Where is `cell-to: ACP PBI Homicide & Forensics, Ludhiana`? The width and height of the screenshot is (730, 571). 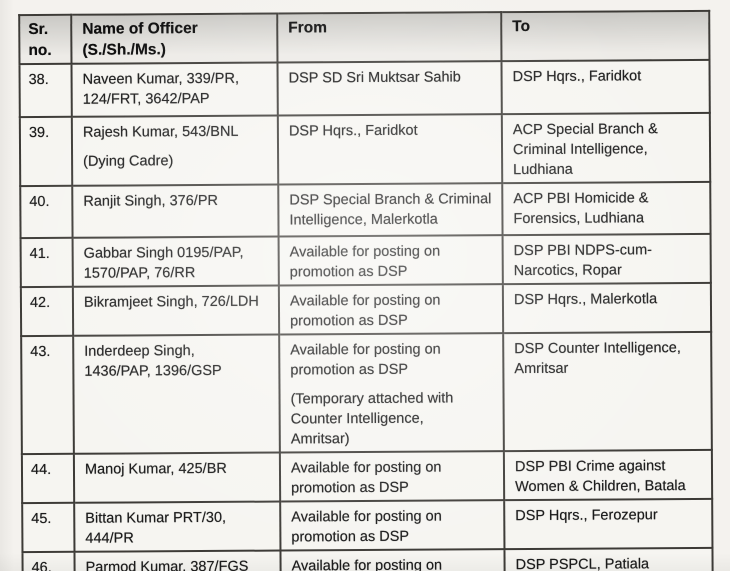 cell-to: ACP PBI Homicide & Forensics, Ludhiana is located at coordinates (606, 208).